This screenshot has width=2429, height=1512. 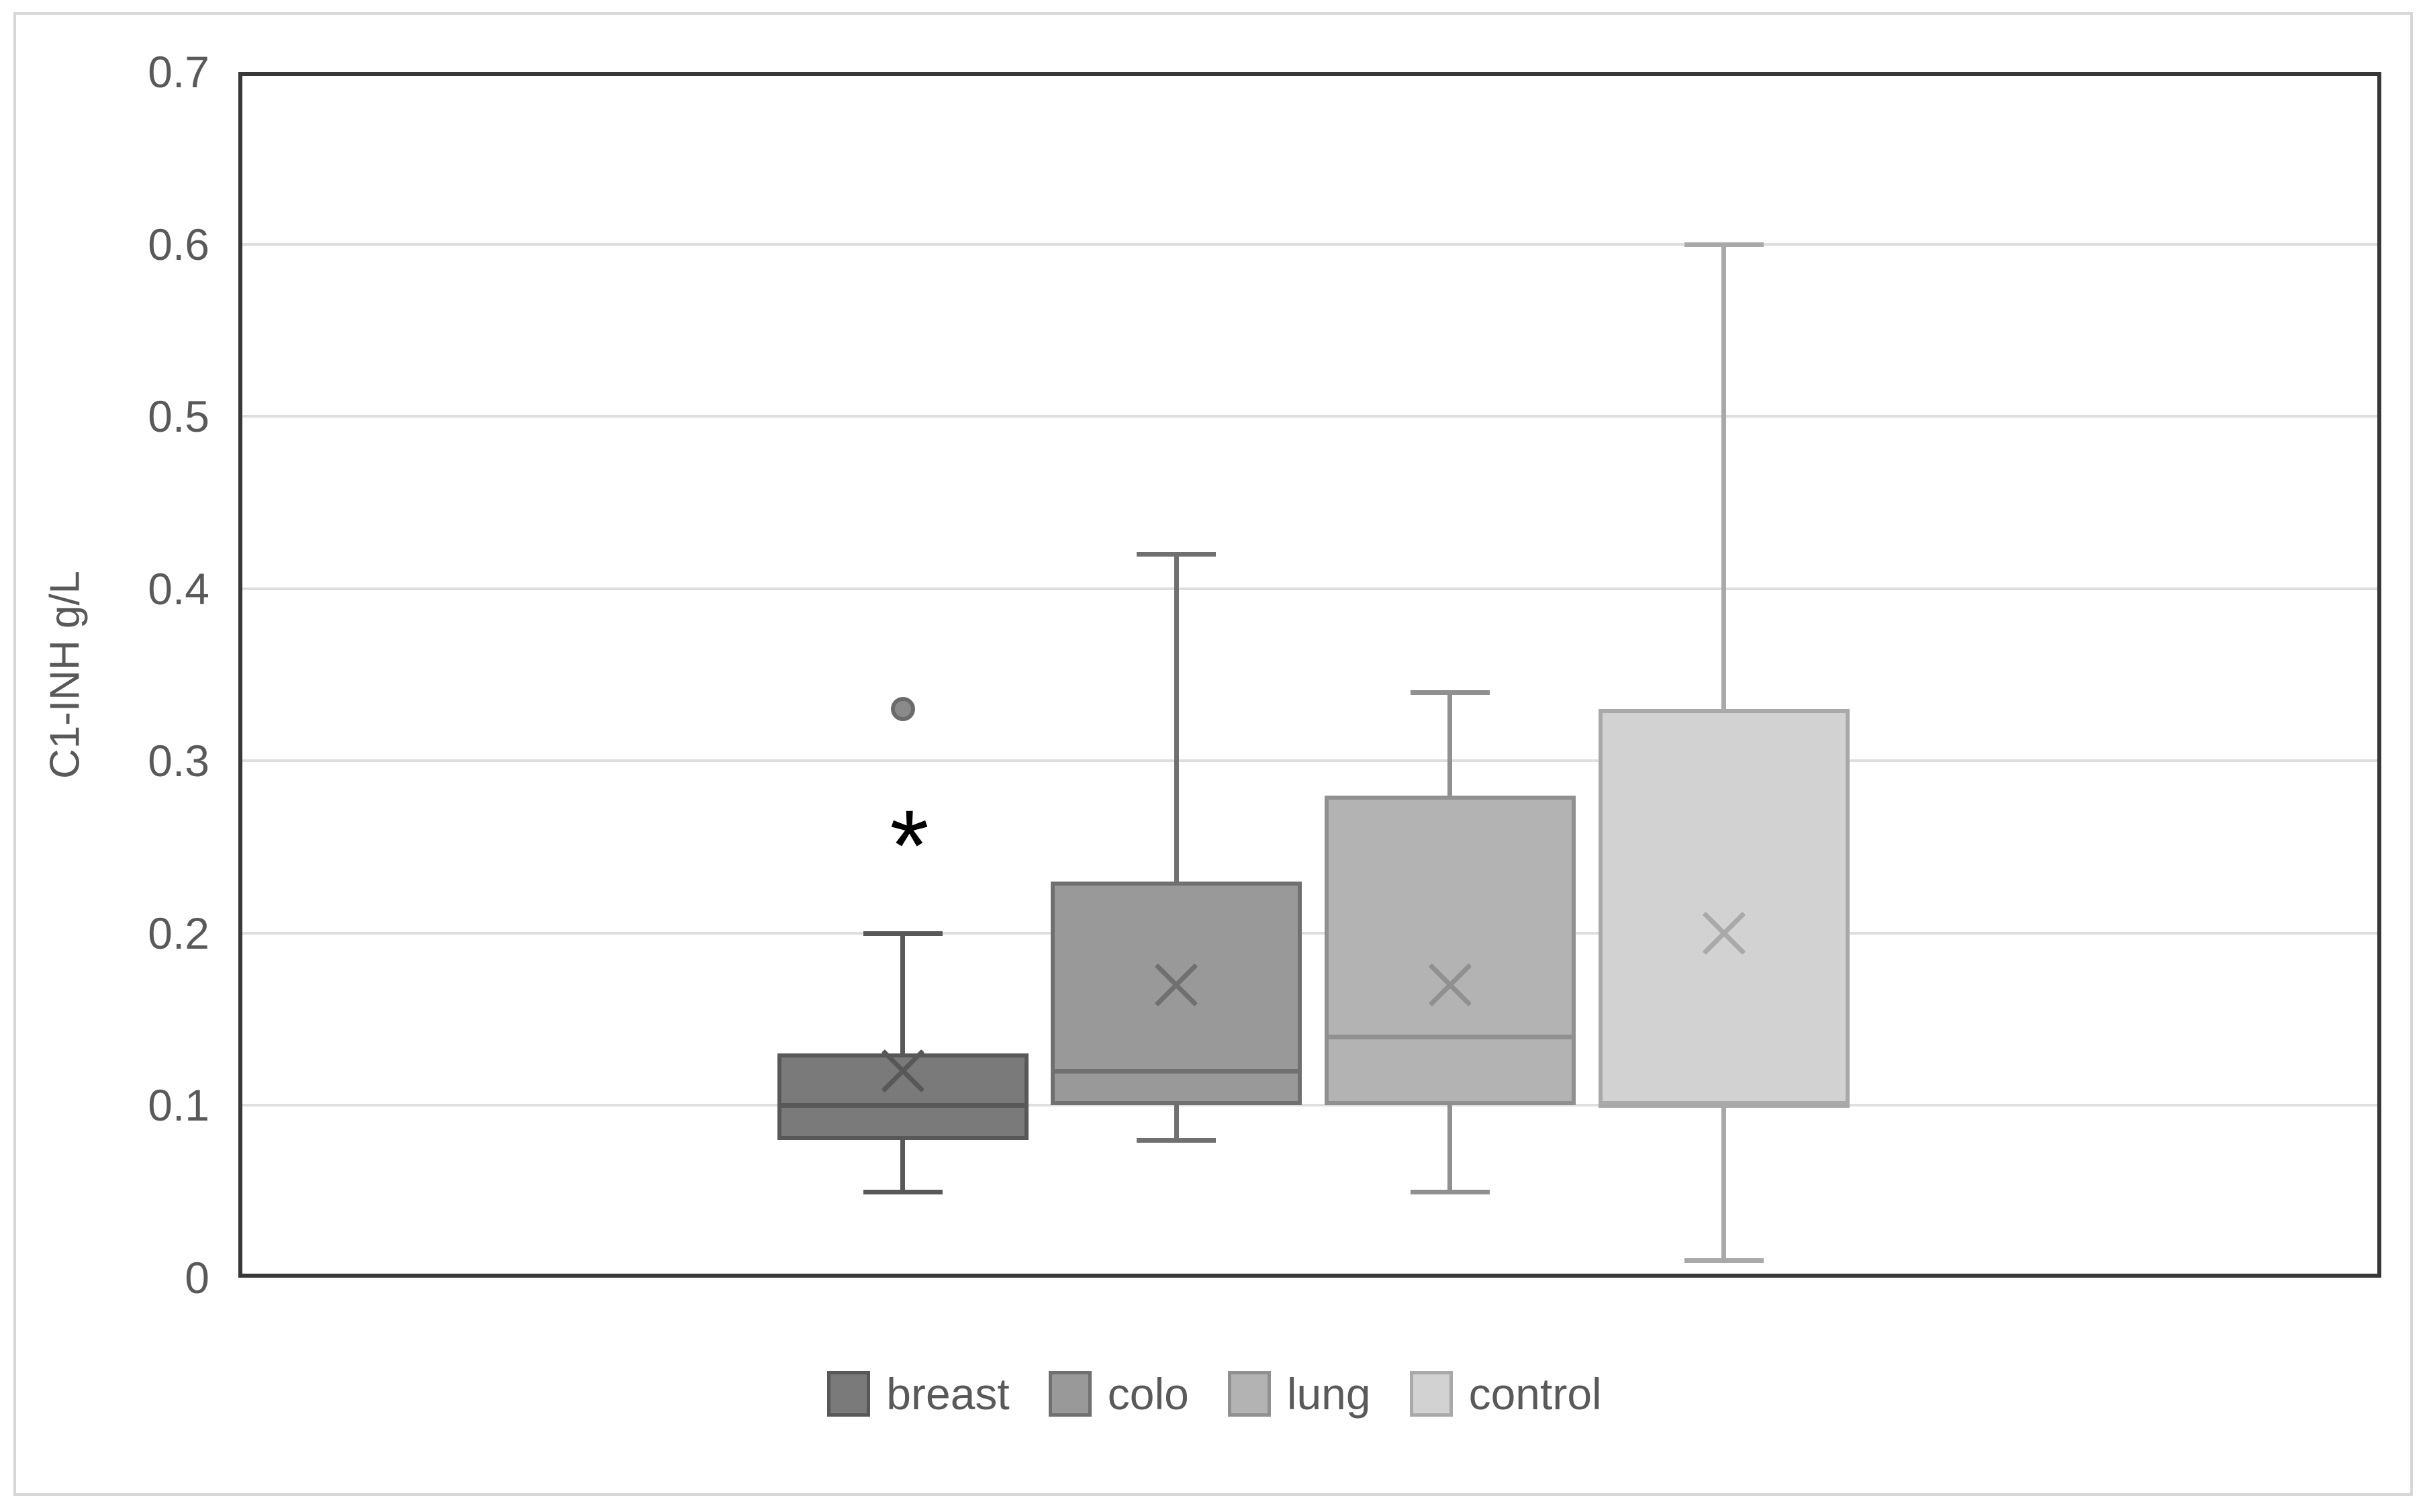 I want to click on y-tick-label: 0.6, so click(x=178, y=244).